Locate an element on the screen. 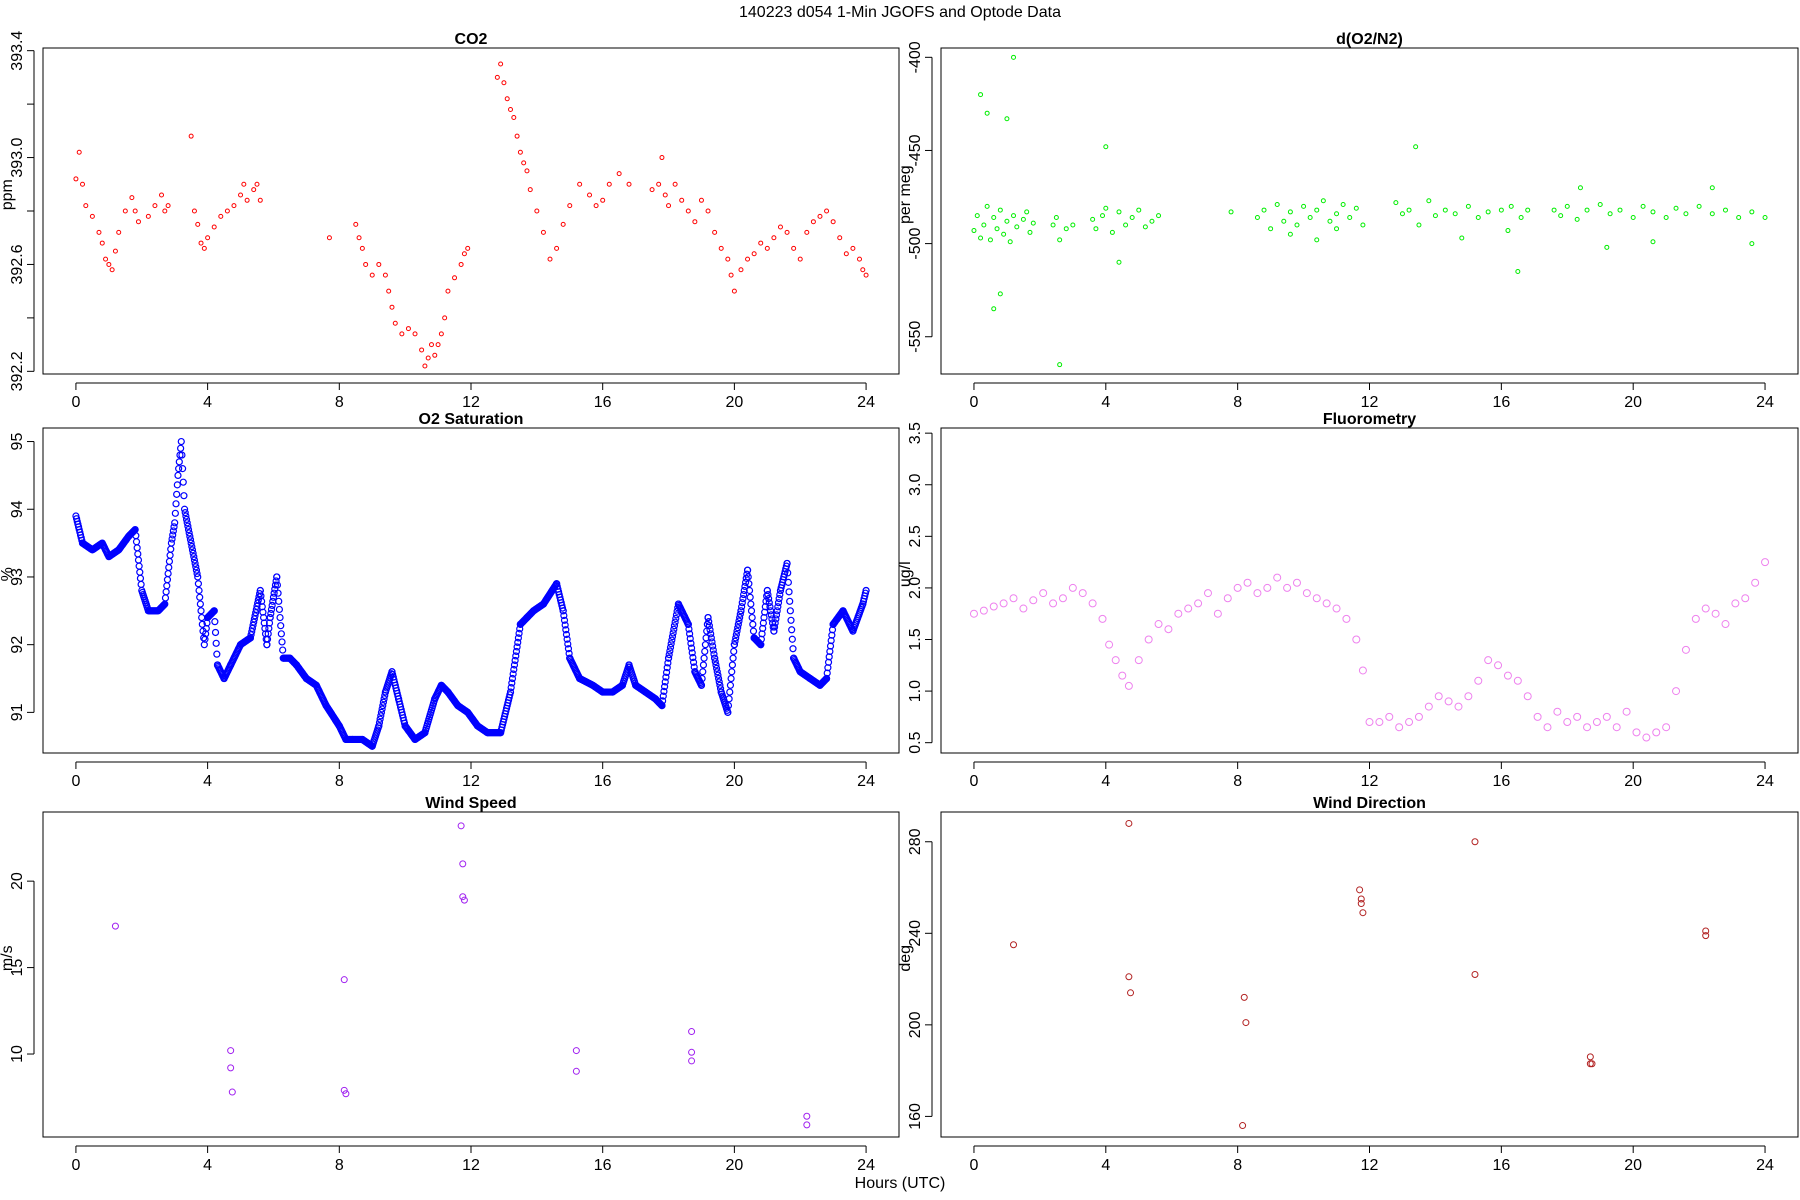 The image size is (1800, 1200). y-tick-label: 160 is located at coordinates (915, 1116).